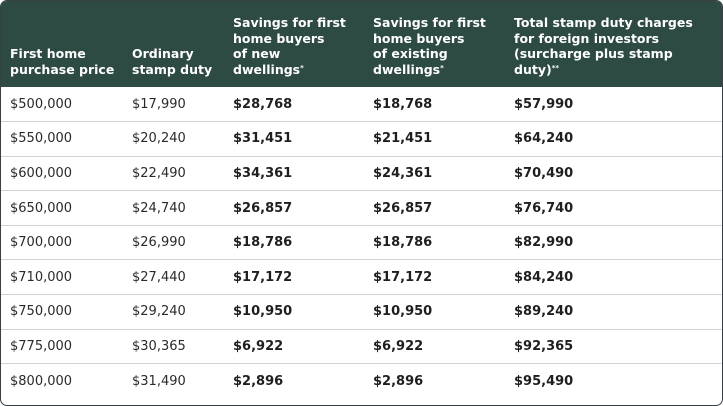  I want to click on header-line: First home, so click(48, 53).